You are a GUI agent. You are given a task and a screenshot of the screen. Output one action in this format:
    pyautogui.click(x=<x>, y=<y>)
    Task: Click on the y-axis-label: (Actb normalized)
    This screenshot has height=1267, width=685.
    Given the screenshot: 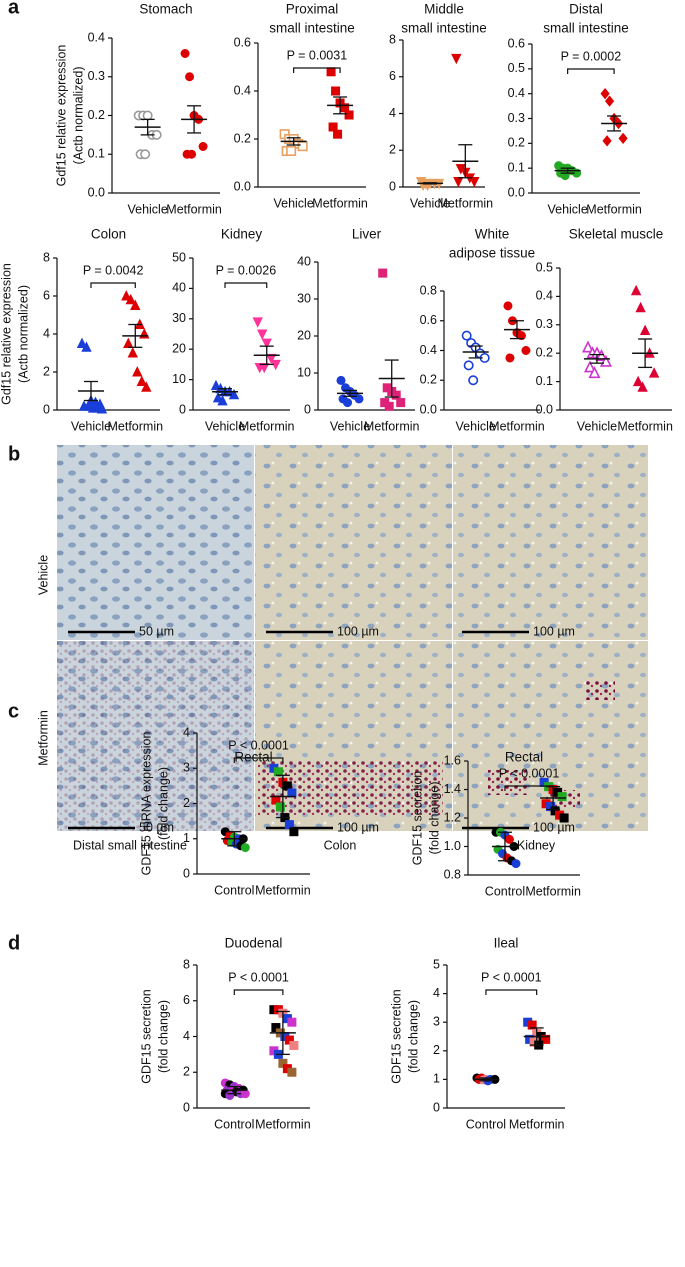 What is the action you would take?
    pyautogui.click(x=23, y=334)
    